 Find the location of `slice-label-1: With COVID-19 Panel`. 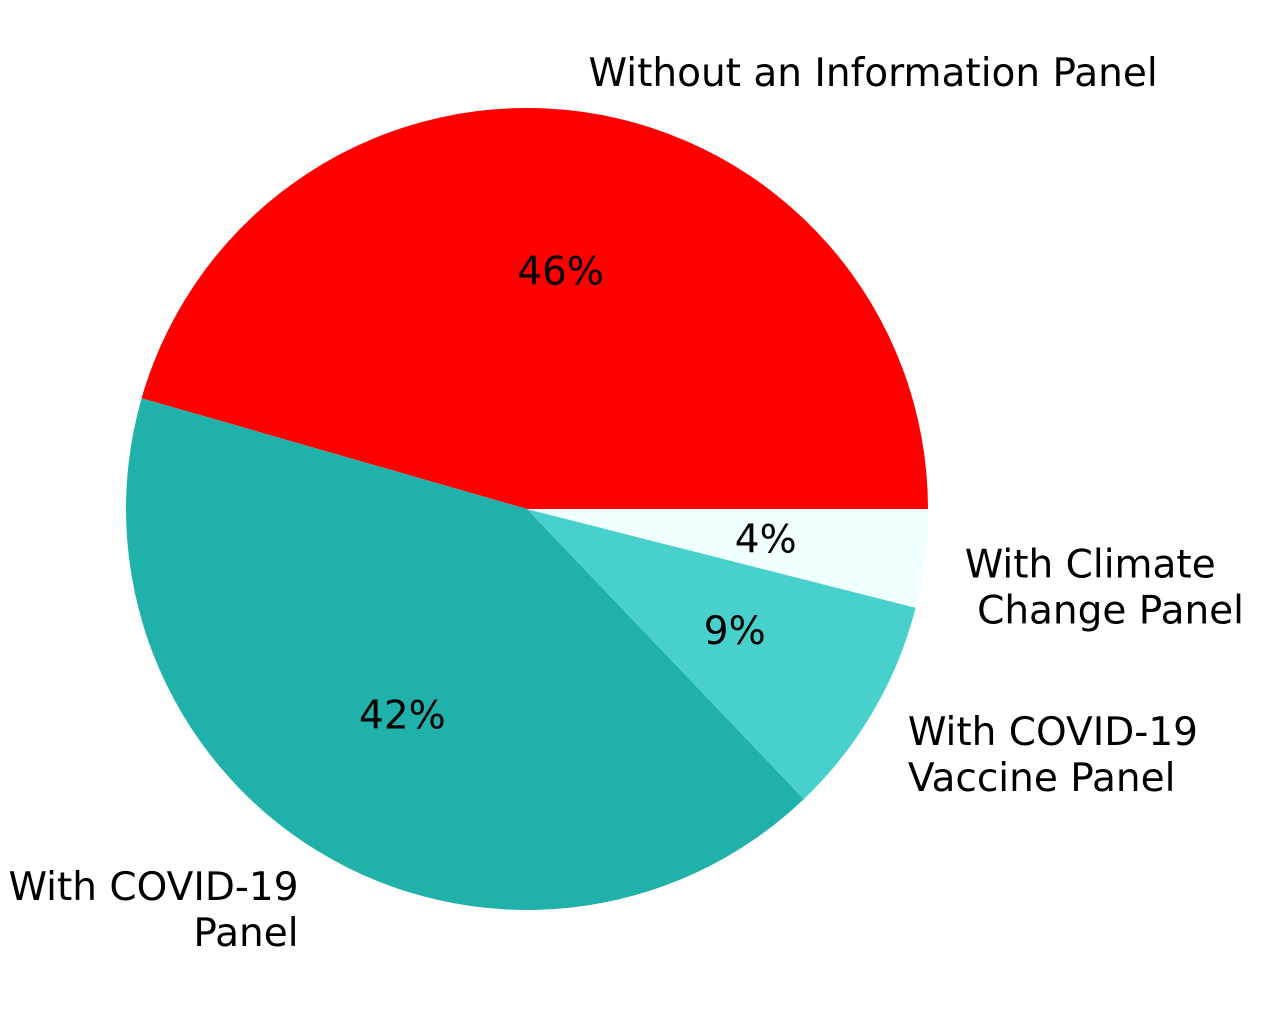

slice-label-1: With COVID-19 Panel is located at coordinates (153, 910).